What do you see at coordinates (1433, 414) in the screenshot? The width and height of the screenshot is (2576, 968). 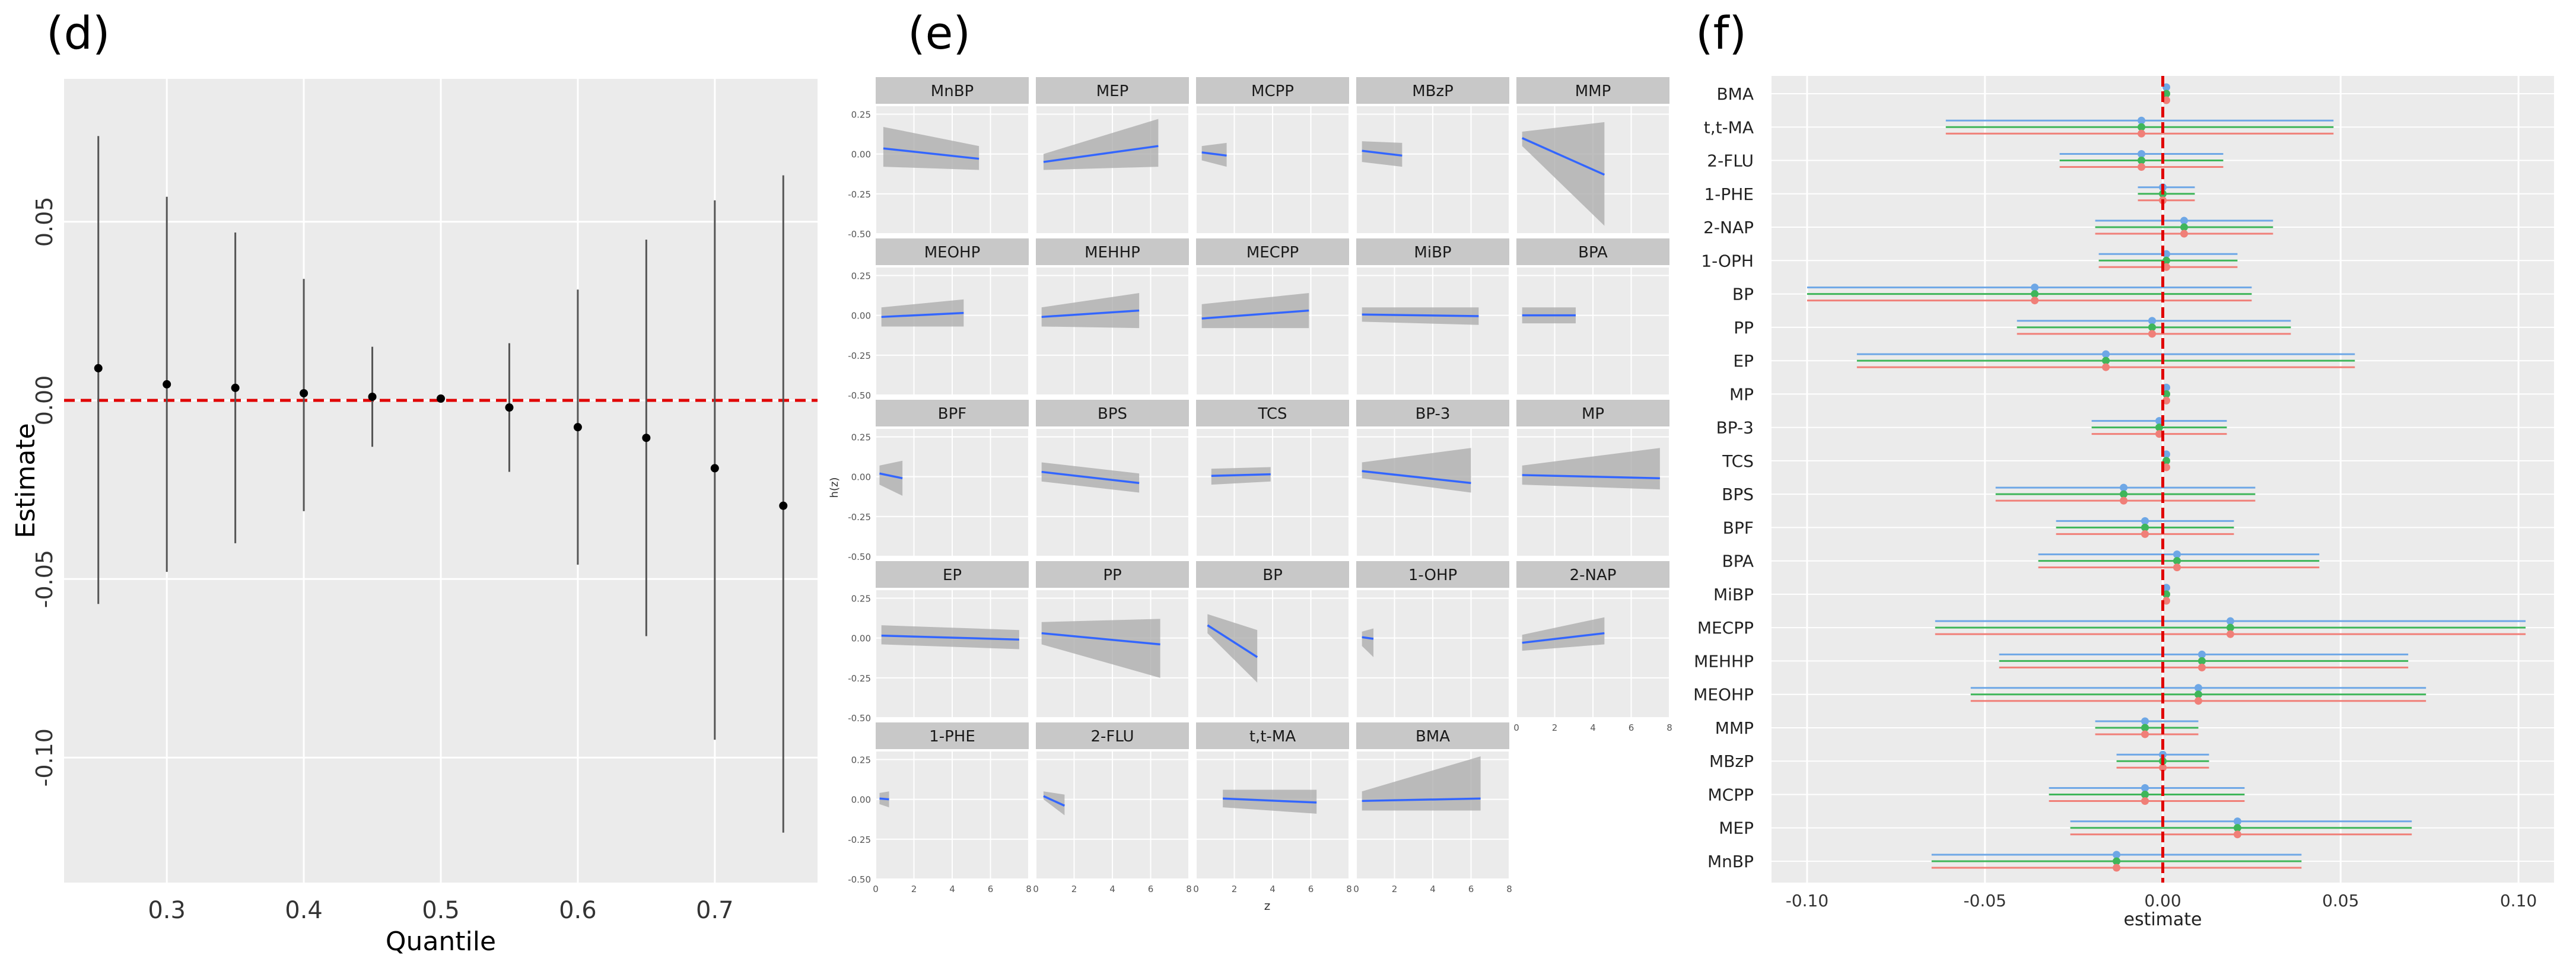 I see `panel-e-facet-title: BP-3` at bounding box center [1433, 414].